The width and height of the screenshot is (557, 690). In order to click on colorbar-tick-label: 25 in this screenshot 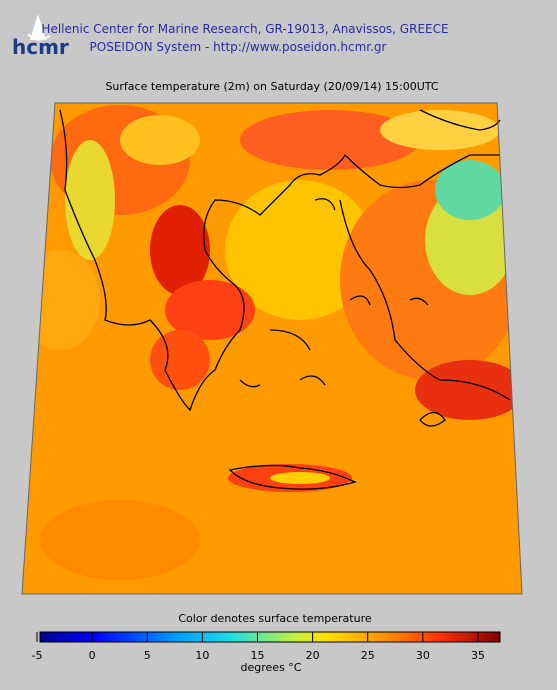, I will do `click(368, 655)`.